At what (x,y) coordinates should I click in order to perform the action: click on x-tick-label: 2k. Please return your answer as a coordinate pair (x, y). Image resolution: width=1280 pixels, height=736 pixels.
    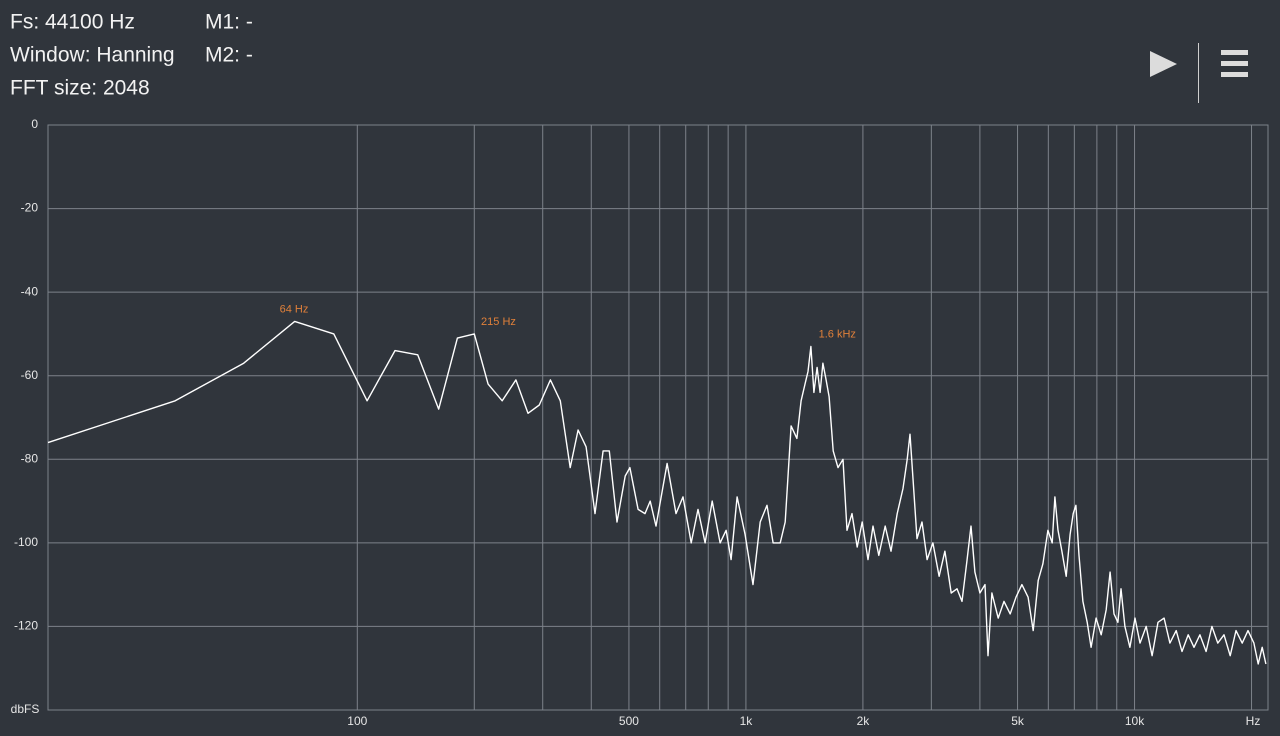
    Looking at the image, I should click on (864, 721).